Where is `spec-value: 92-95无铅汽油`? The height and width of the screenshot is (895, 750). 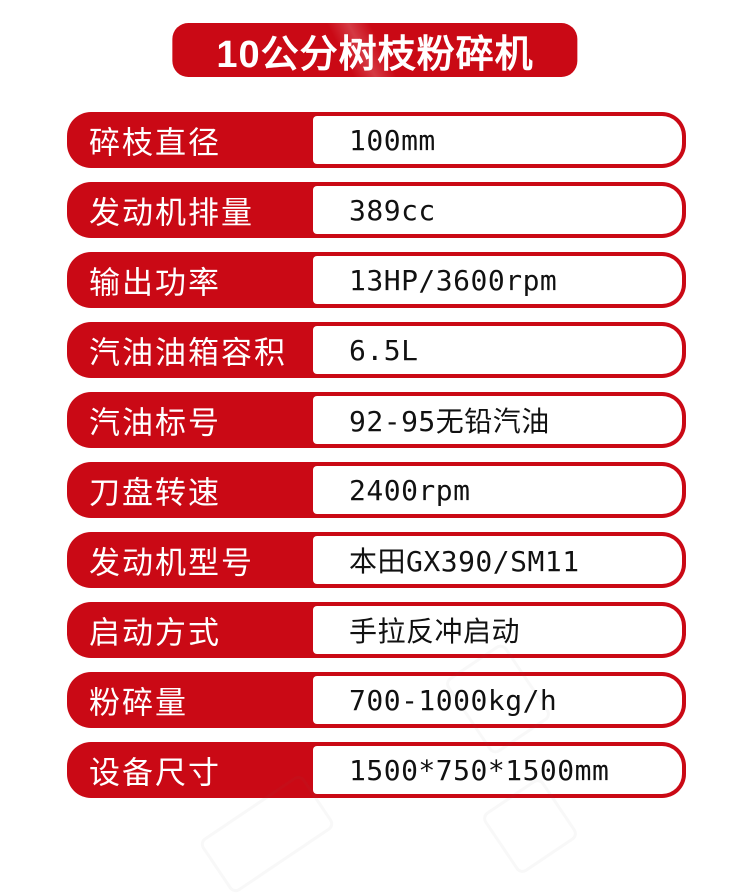 spec-value: 92-95无铅汽油 is located at coordinates (449, 421).